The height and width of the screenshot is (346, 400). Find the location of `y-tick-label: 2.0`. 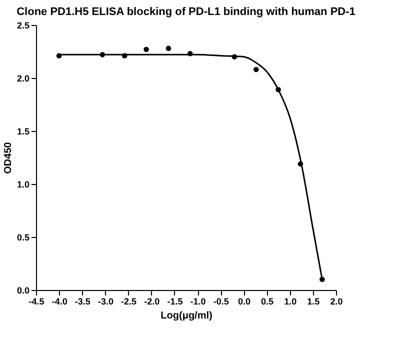

y-tick-label: 2.0 is located at coordinates (23, 79).